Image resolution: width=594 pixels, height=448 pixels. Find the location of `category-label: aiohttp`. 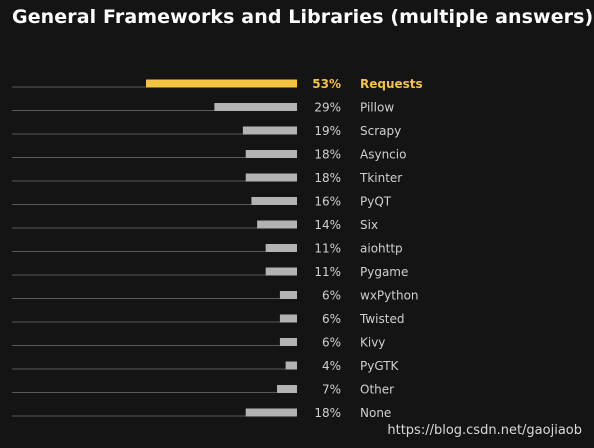

category-label: aiohttp is located at coordinates (381, 249).